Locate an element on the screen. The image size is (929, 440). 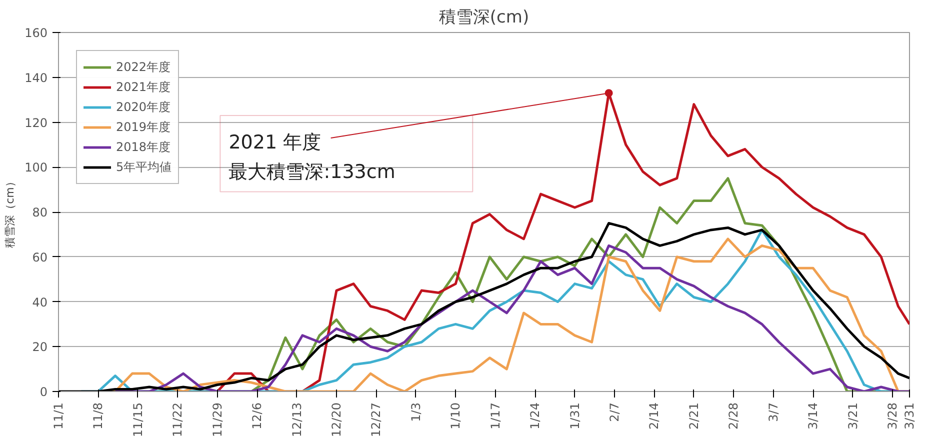
legend-label: 2020年度 is located at coordinates (143, 107).